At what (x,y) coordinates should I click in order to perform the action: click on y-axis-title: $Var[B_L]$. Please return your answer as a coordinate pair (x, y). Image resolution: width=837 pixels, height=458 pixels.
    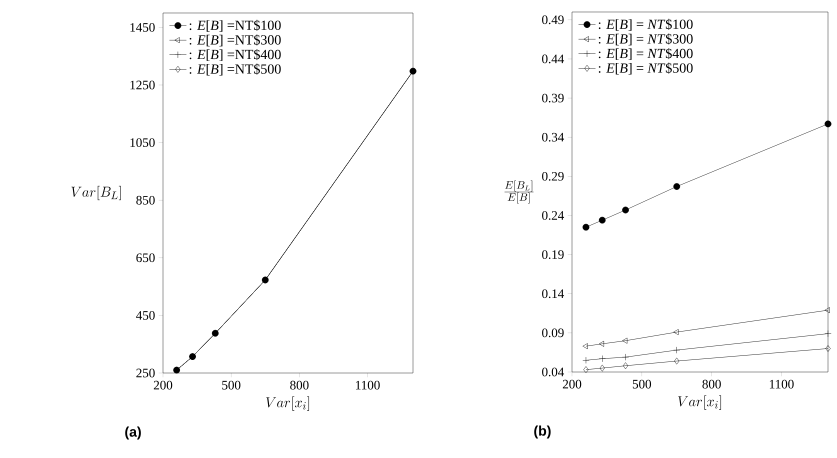
    Looking at the image, I should click on (96, 193).